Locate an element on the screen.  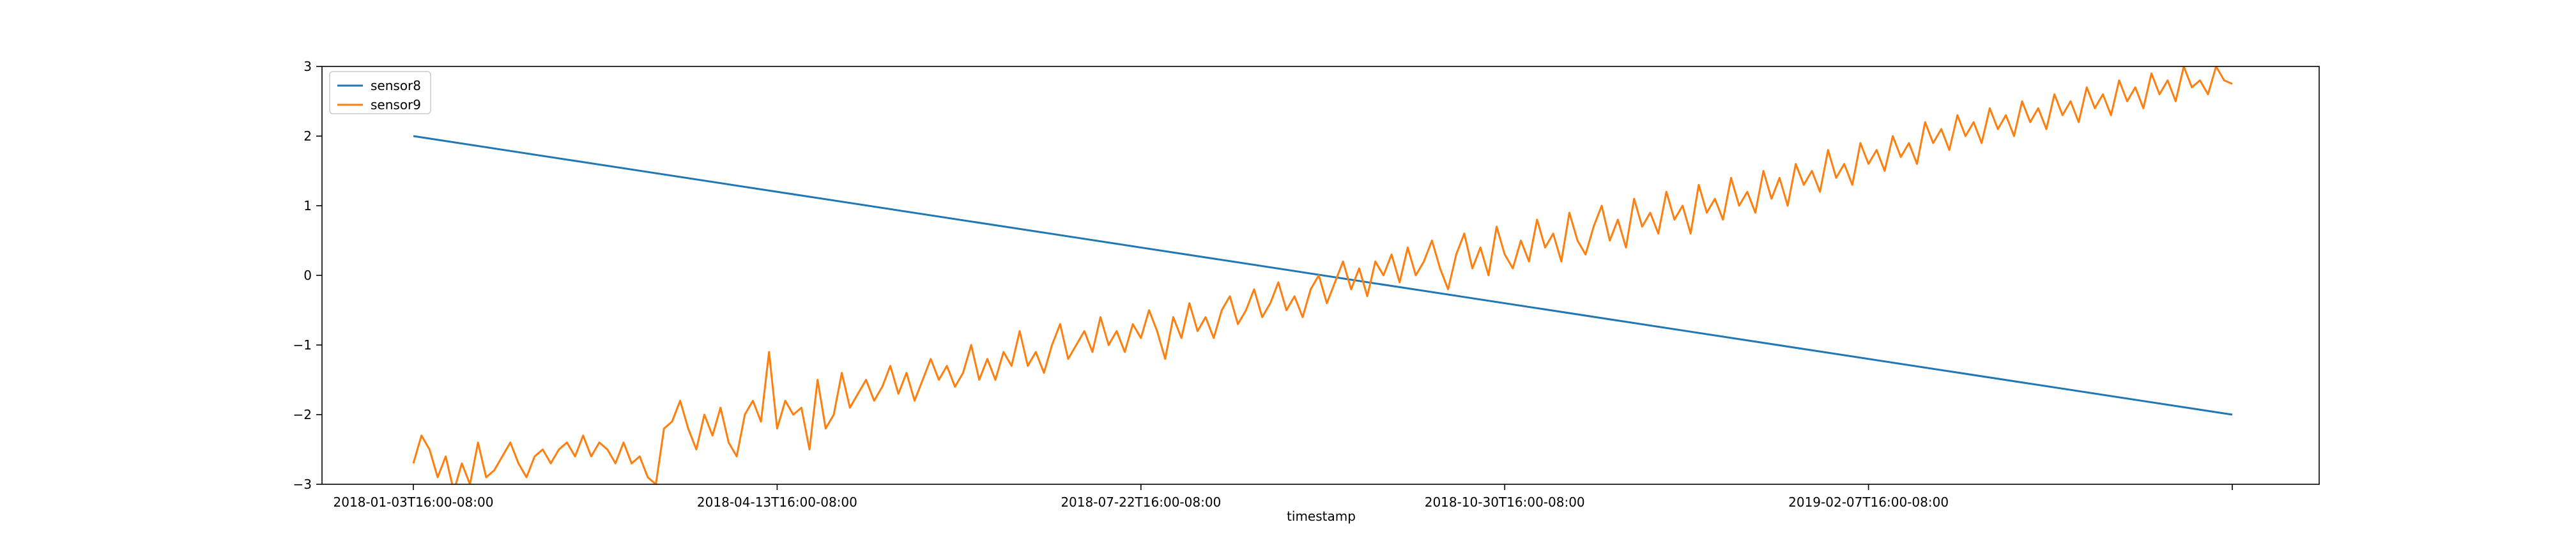
y-tick-label: −3 is located at coordinates (302, 484).